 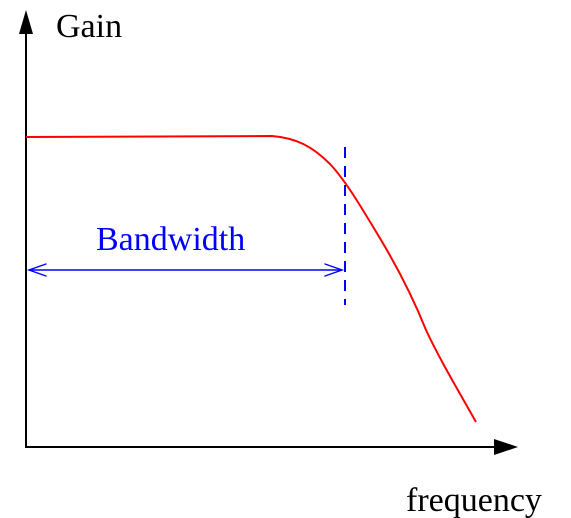 What do you see at coordinates (170, 239) in the screenshot?
I see `bandwidth-label: Bandwidth` at bounding box center [170, 239].